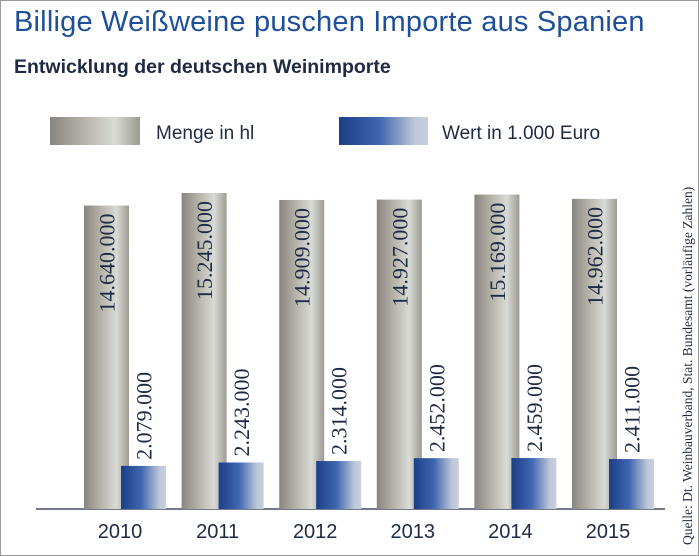 This screenshot has width=699, height=556. Describe the element at coordinates (204, 250) in the screenshot. I see `label-menge-2011: 15.245.000` at that location.